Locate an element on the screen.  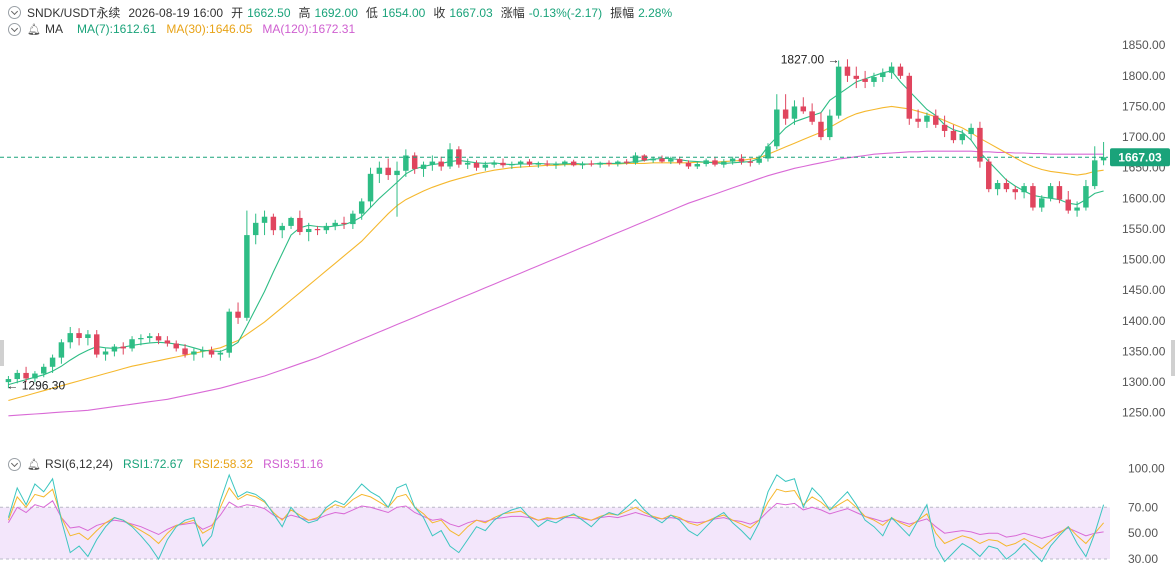
price-tick-label: 1550.00 is located at coordinates (1144, 229).